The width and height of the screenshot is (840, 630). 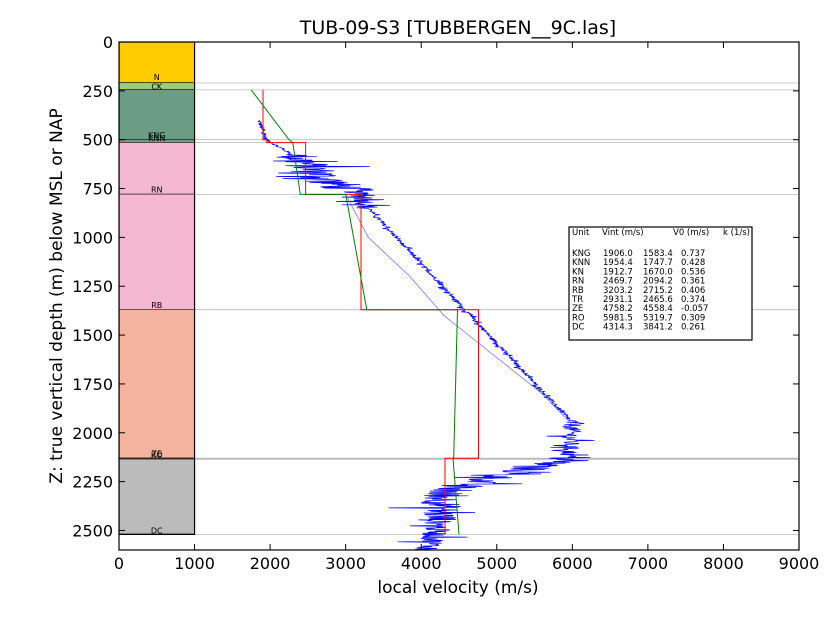 What do you see at coordinates (693, 291) in the screenshot?
I see `table-cell-value: 0.406` at bounding box center [693, 291].